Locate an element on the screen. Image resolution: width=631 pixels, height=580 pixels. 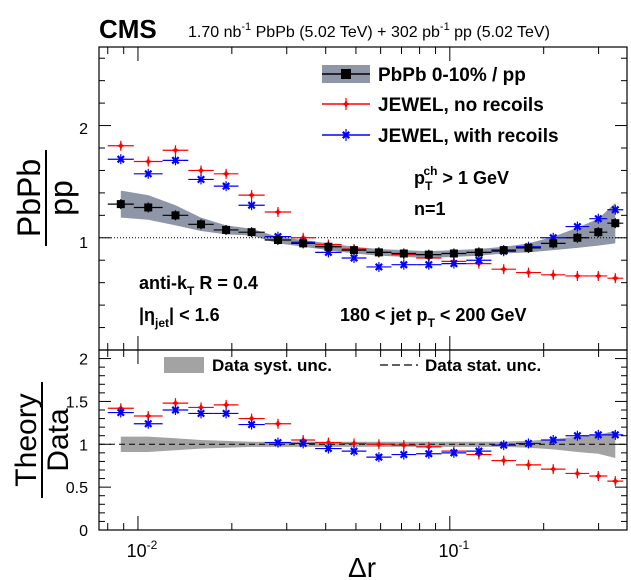
track-pt-p: p is located at coordinates (419, 178).